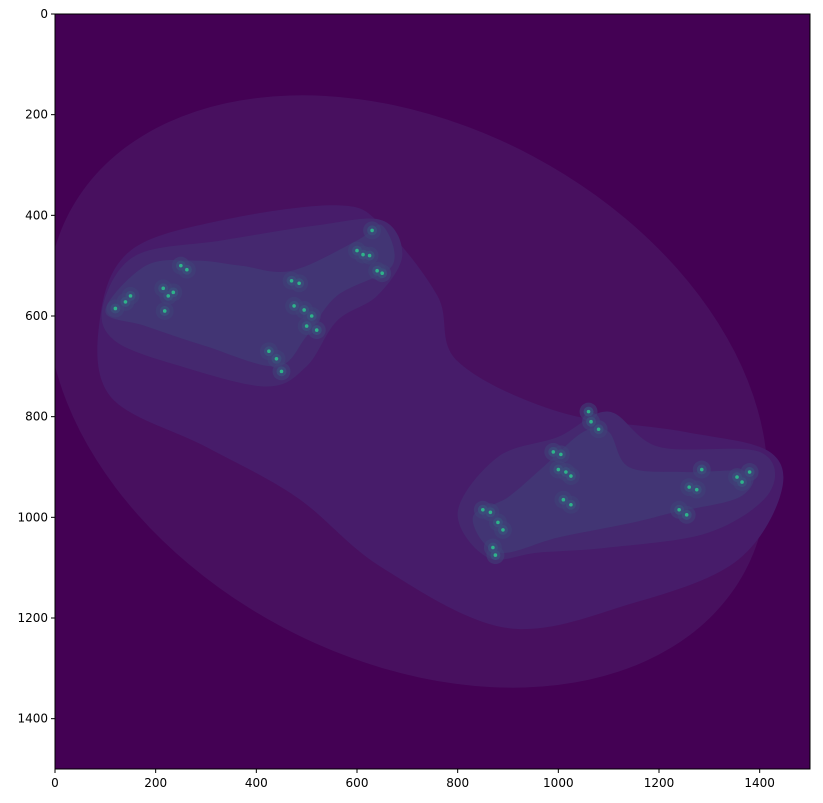 The width and height of the screenshot is (823, 803). Describe the element at coordinates (36, 417) in the screenshot. I see `y-tick-label: 800` at that location.